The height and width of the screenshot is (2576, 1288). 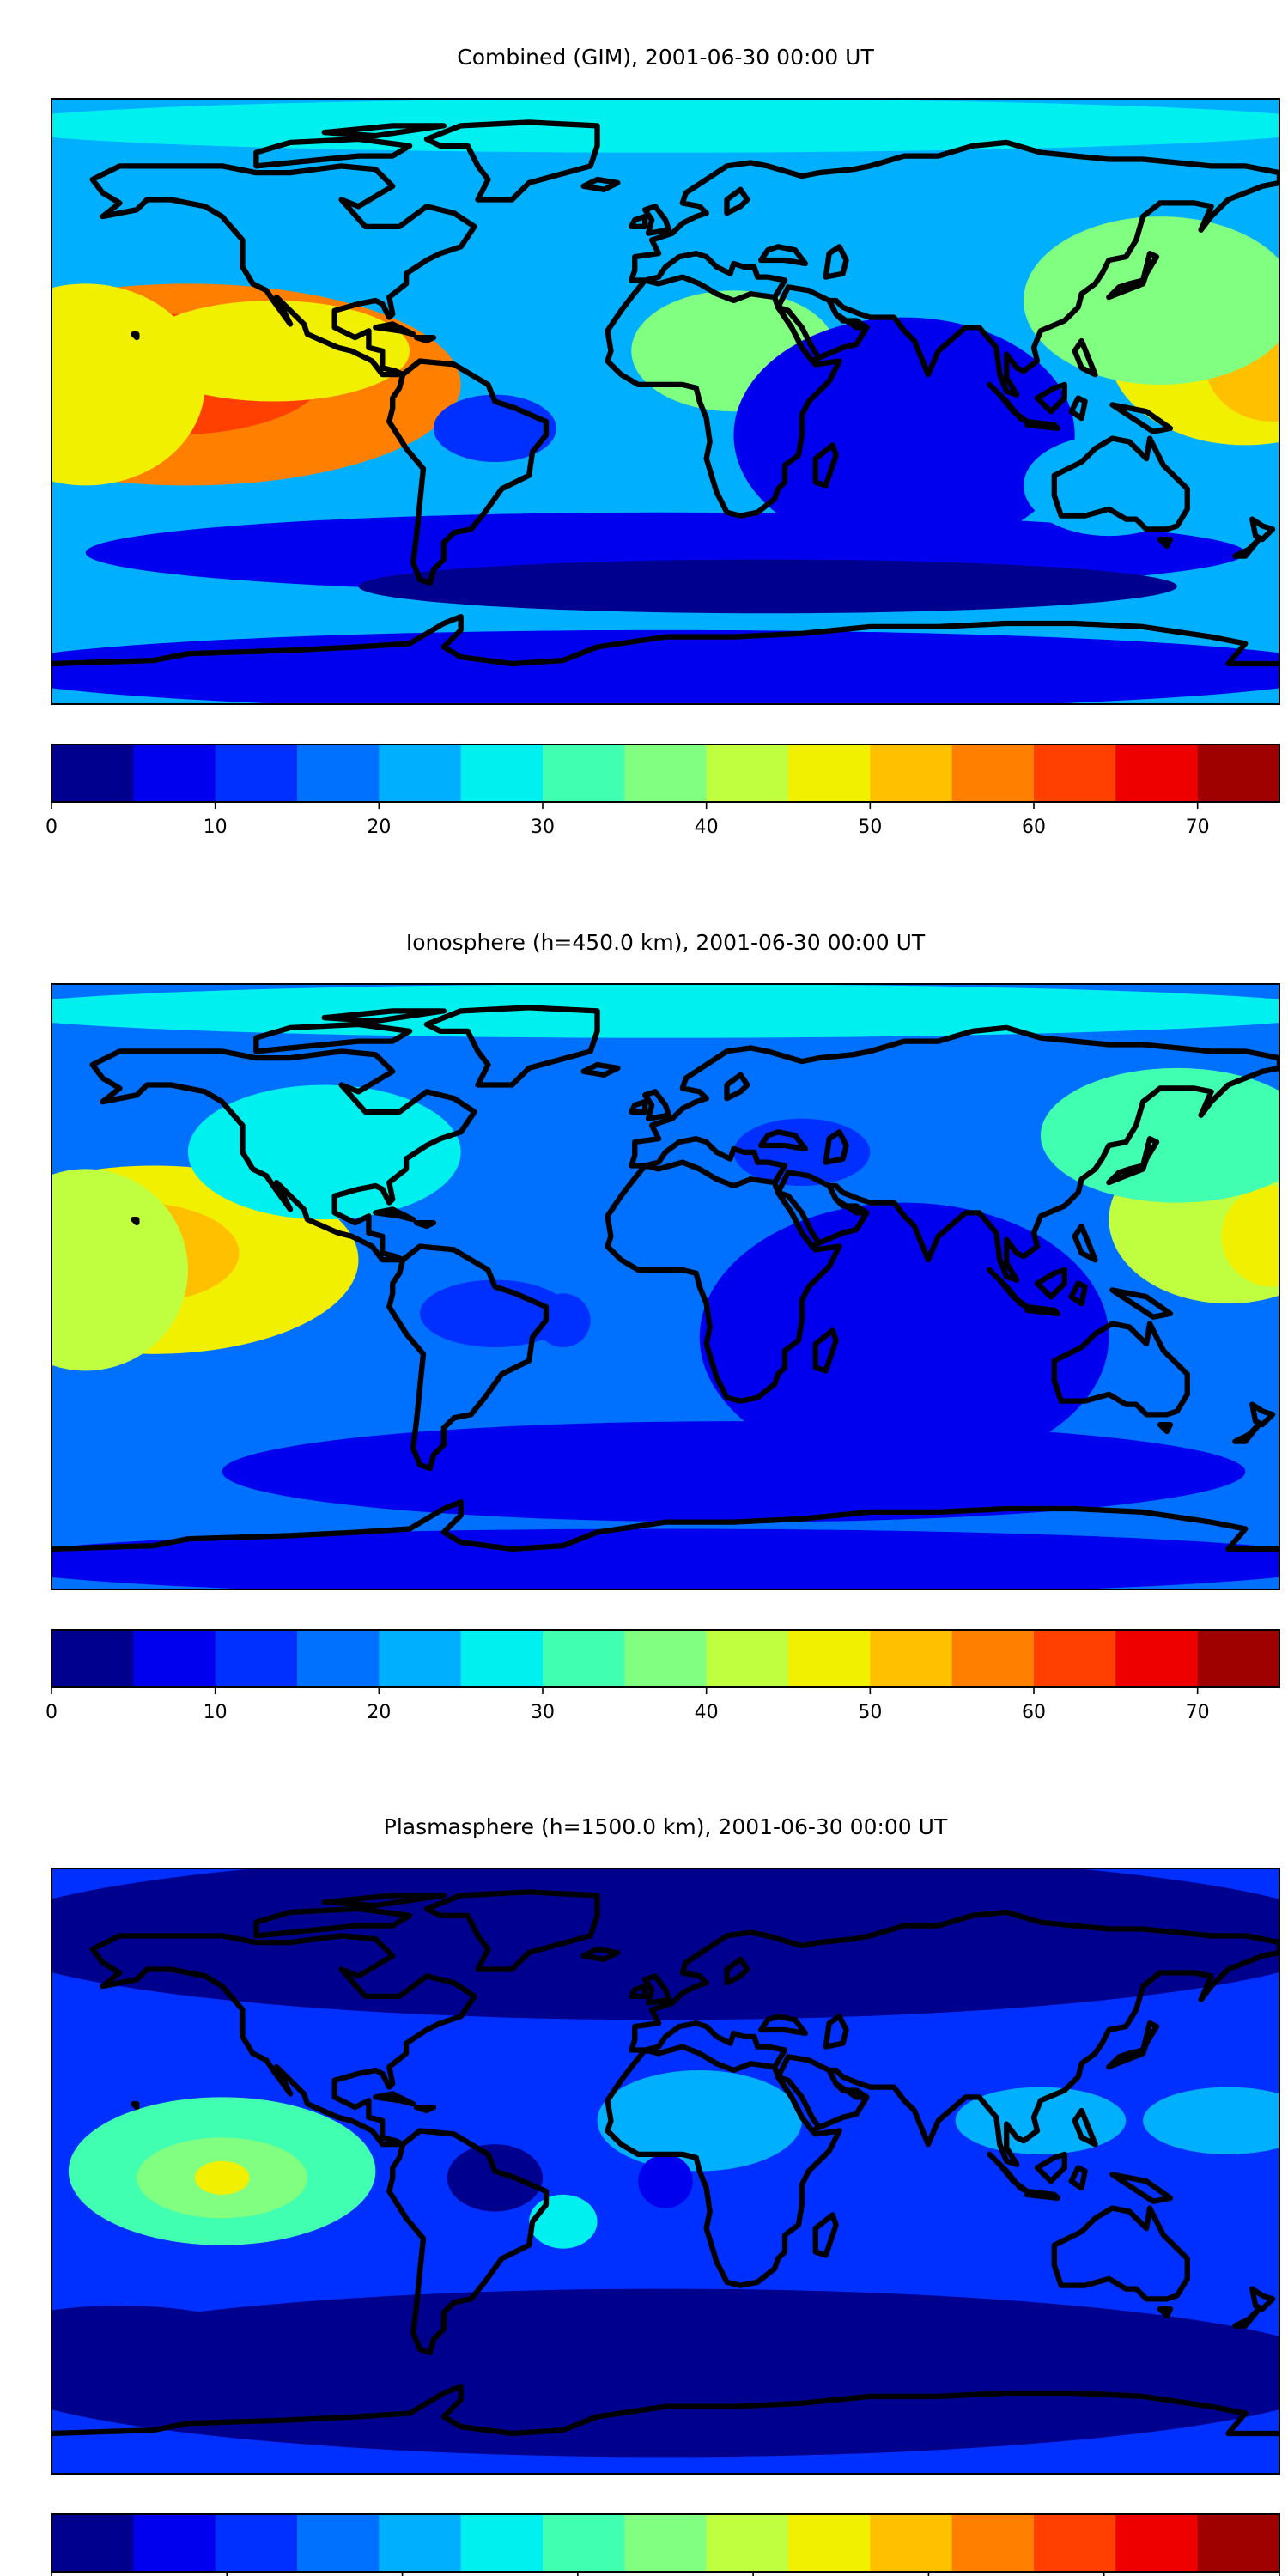 I want to click on colorbar: 05101520253035, so click(x=665, y=2544).